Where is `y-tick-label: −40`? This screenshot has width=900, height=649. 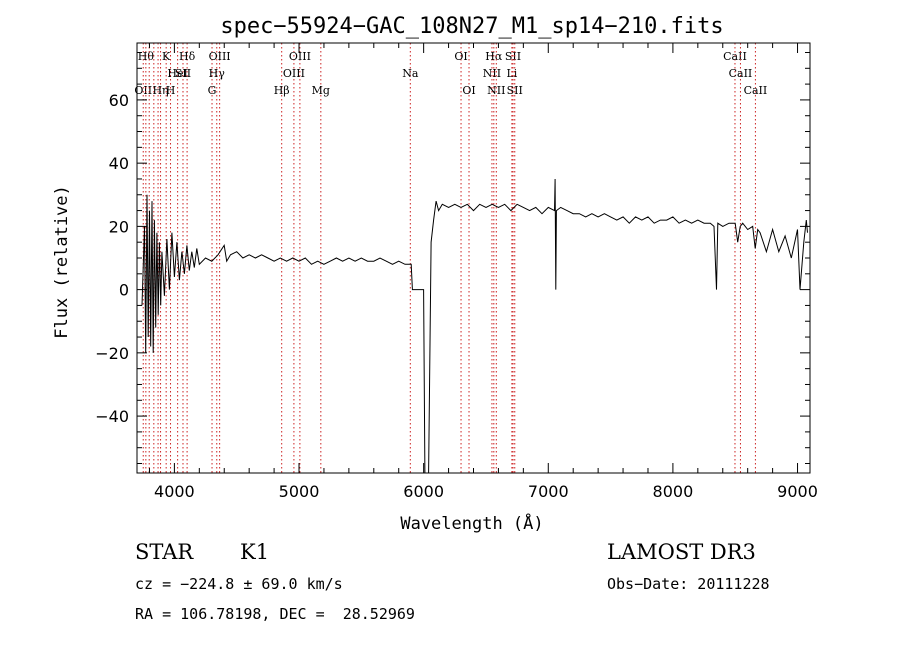
y-tick-label: −40 is located at coordinates (112, 416).